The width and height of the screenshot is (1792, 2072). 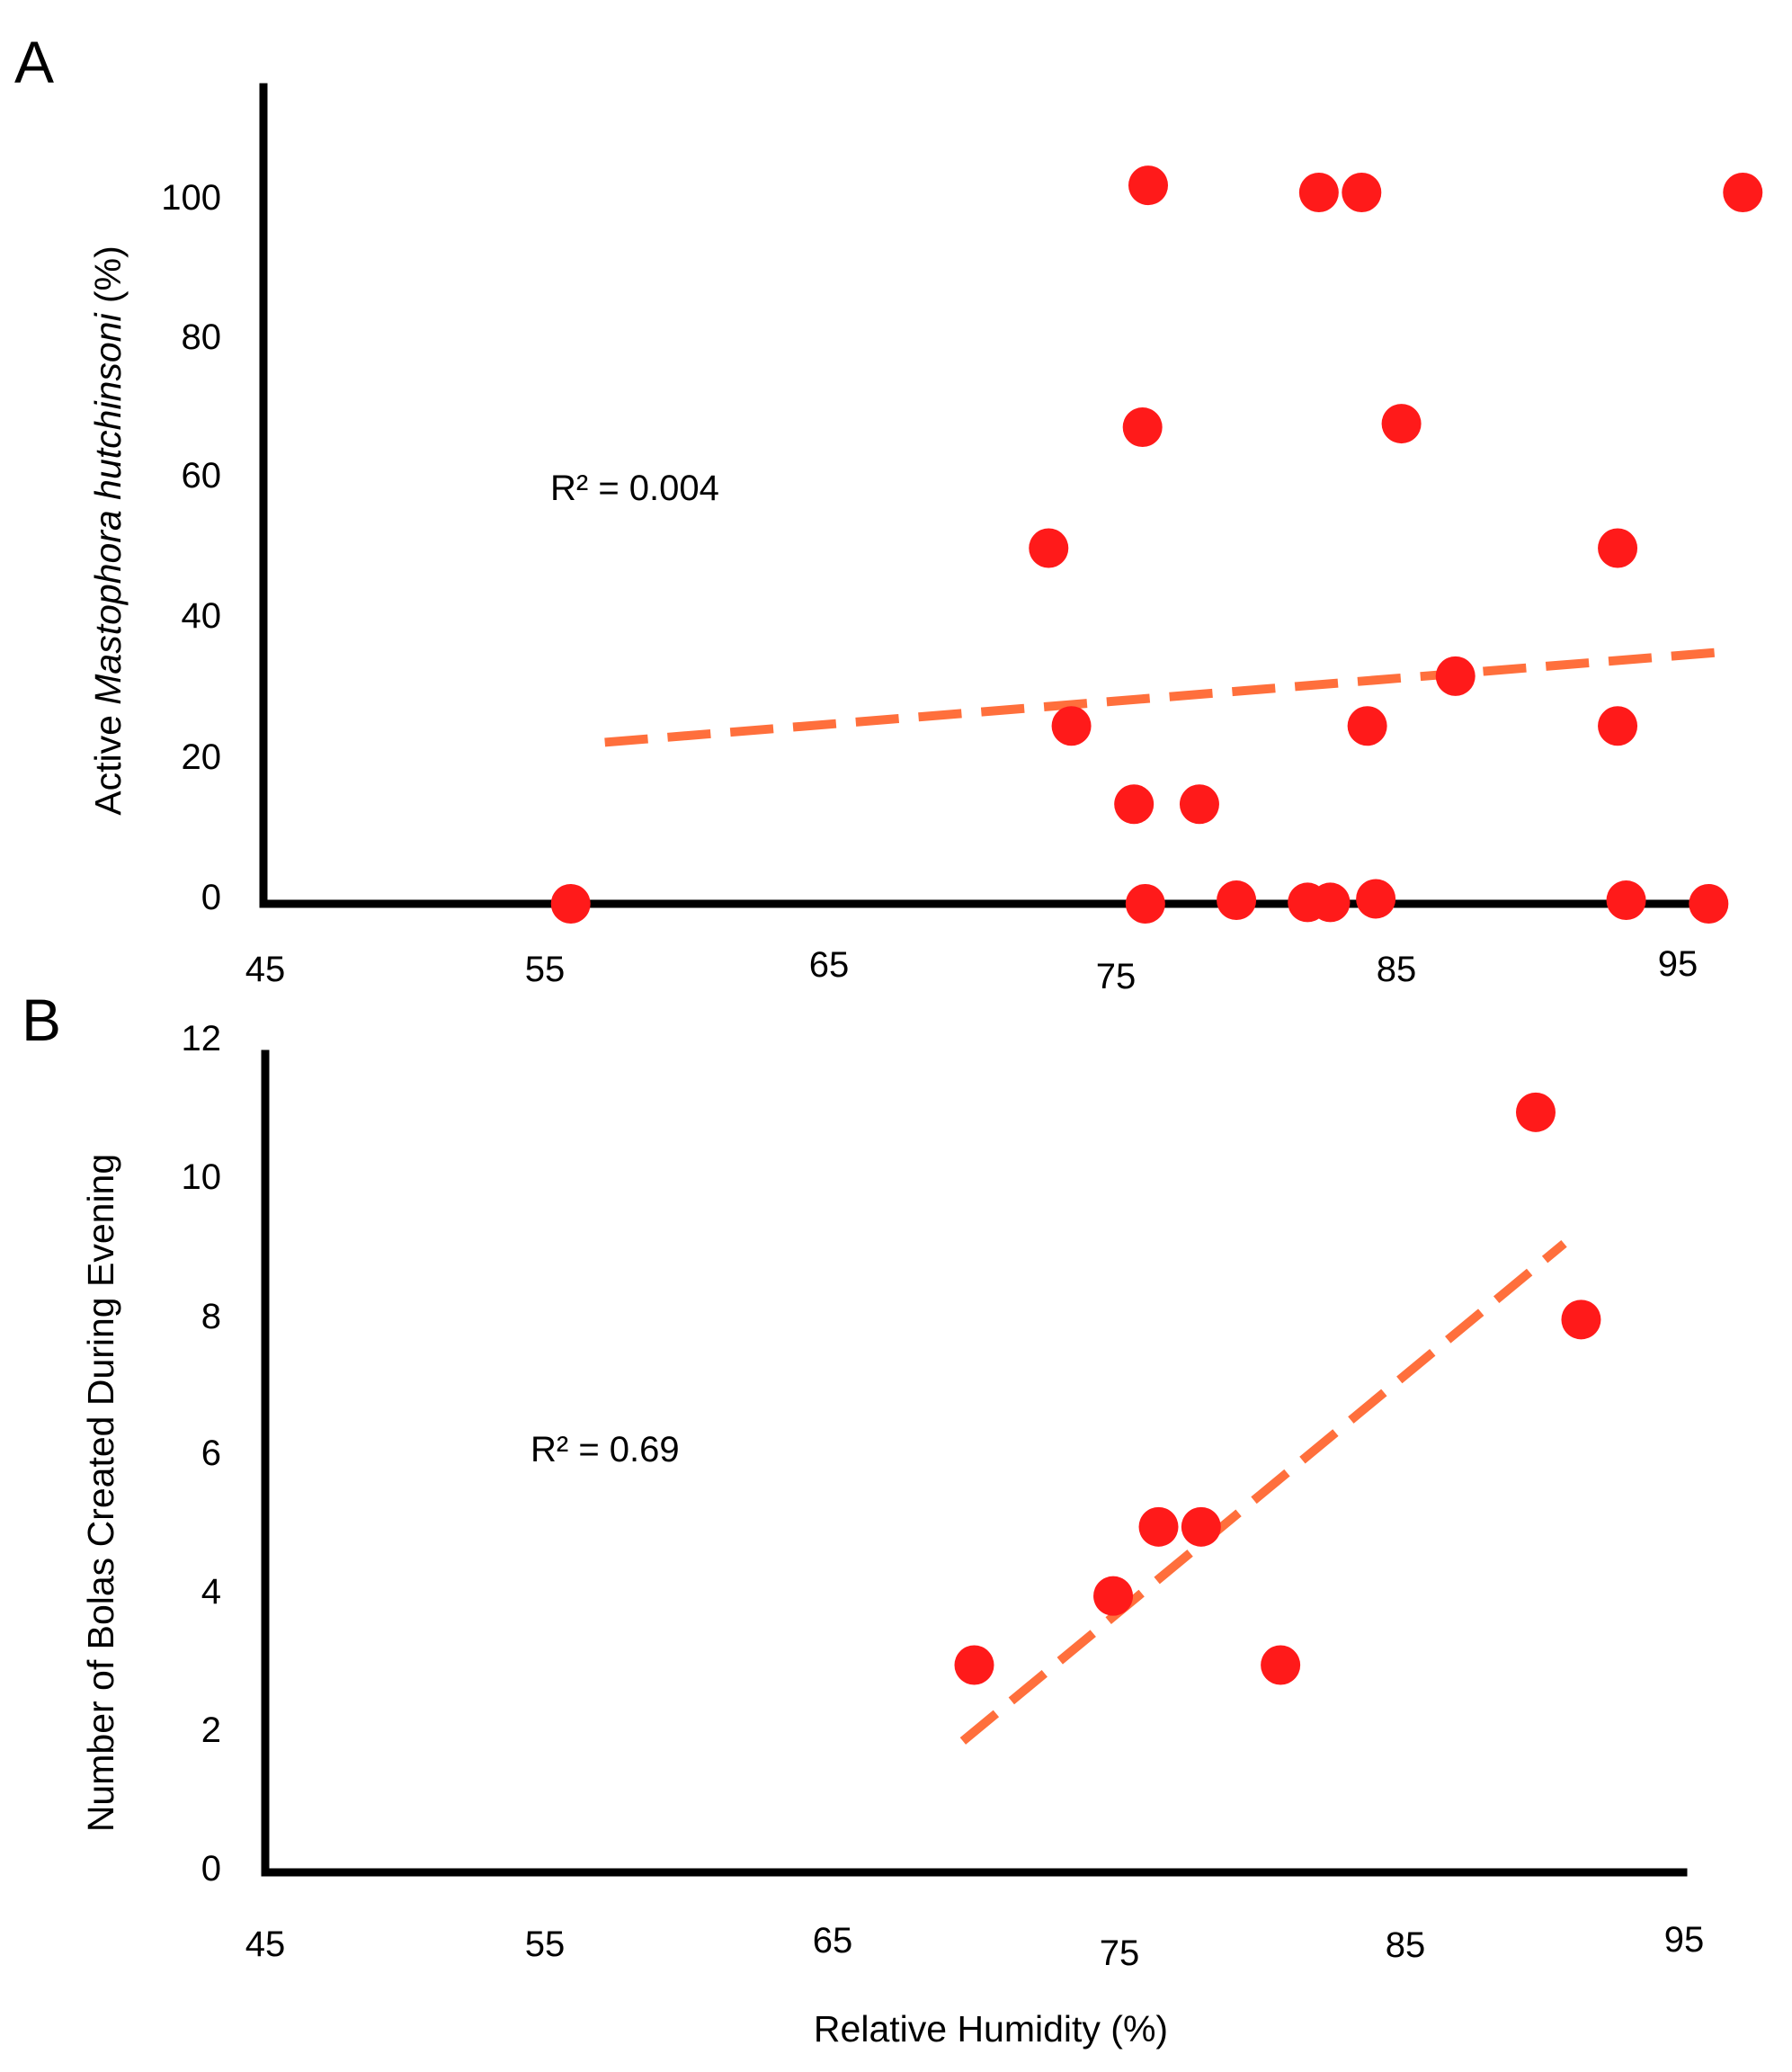 What do you see at coordinates (605, 1449) in the screenshot?
I see `panel-b-r-squared-annotation: R² = 0.69` at bounding box center [605, 1449].